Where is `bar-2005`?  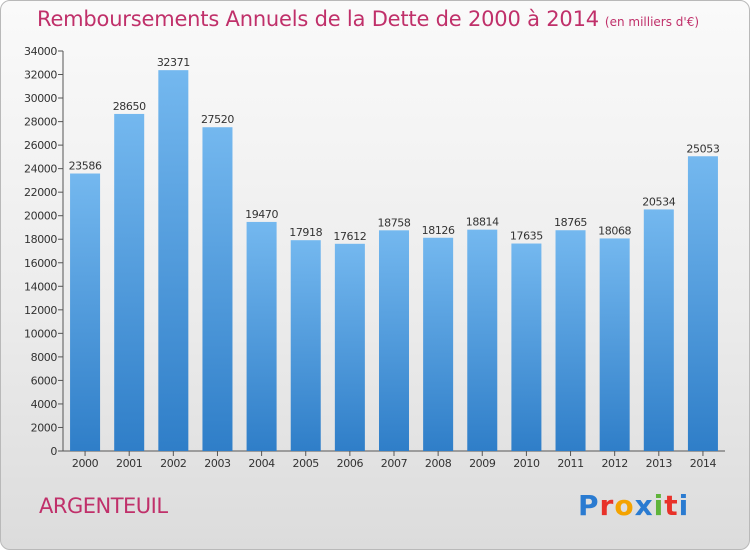
bar-2005 is located at coordinates (305, 345).